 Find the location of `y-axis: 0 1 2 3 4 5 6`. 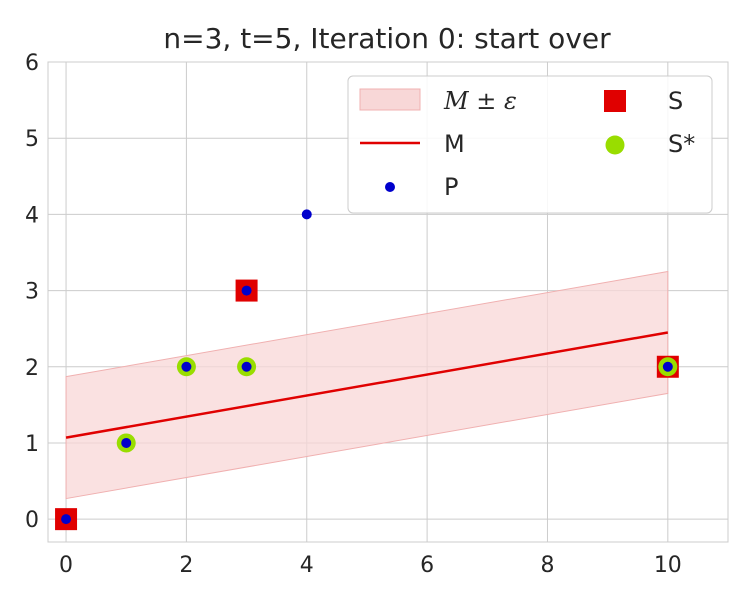

y-axis: 0 1 2 3 4 5 6 is located at coordinates (32, 292).